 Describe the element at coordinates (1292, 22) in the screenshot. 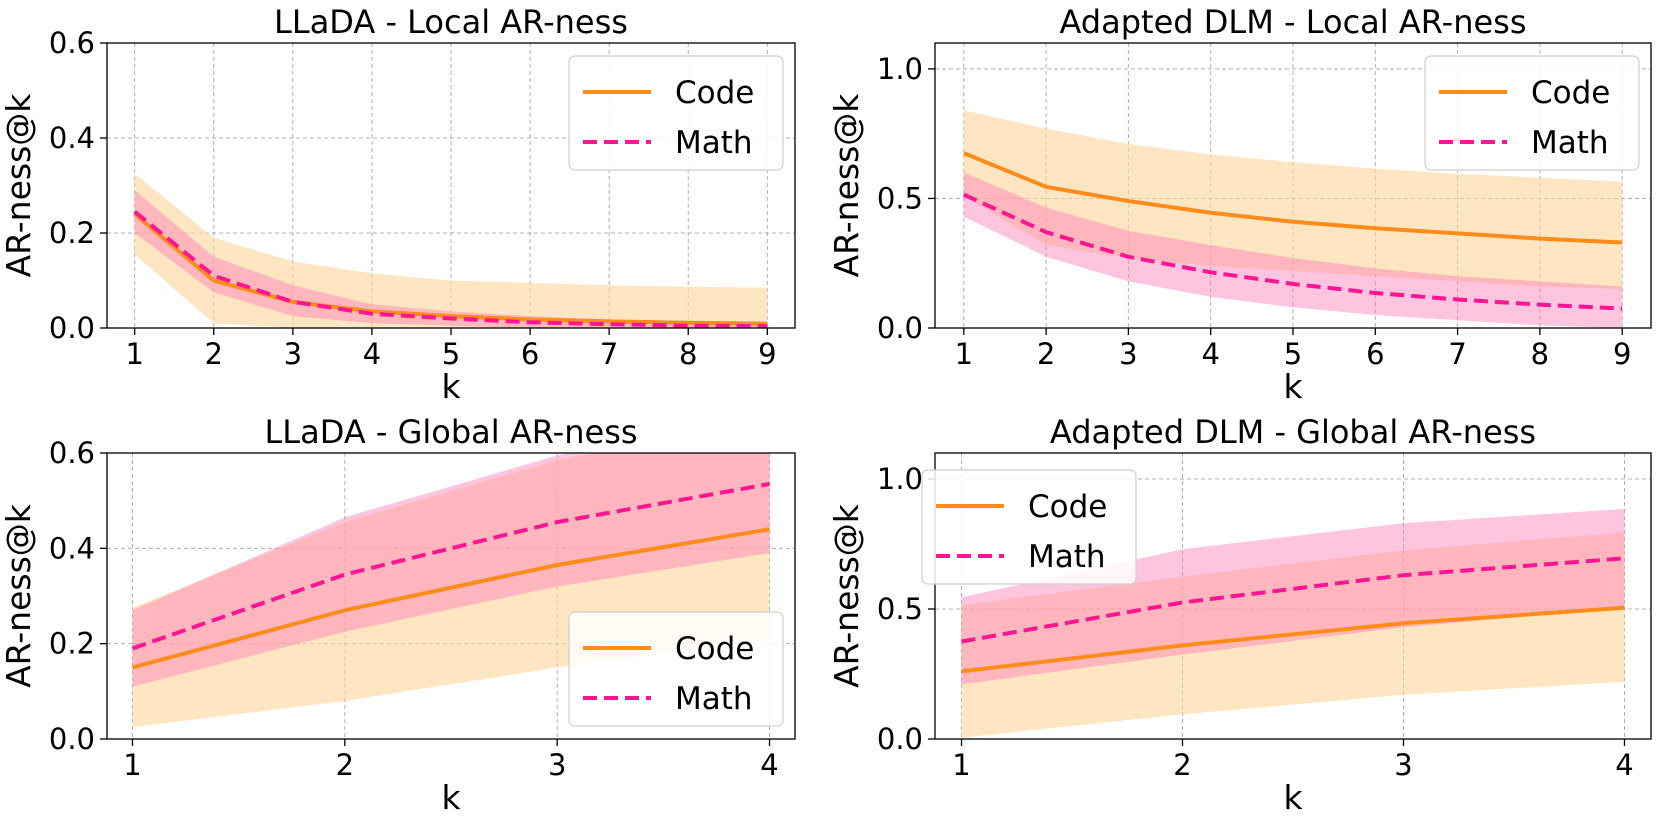

I see `chart-title: Adapted DLM - Local AR-ness` at that location.